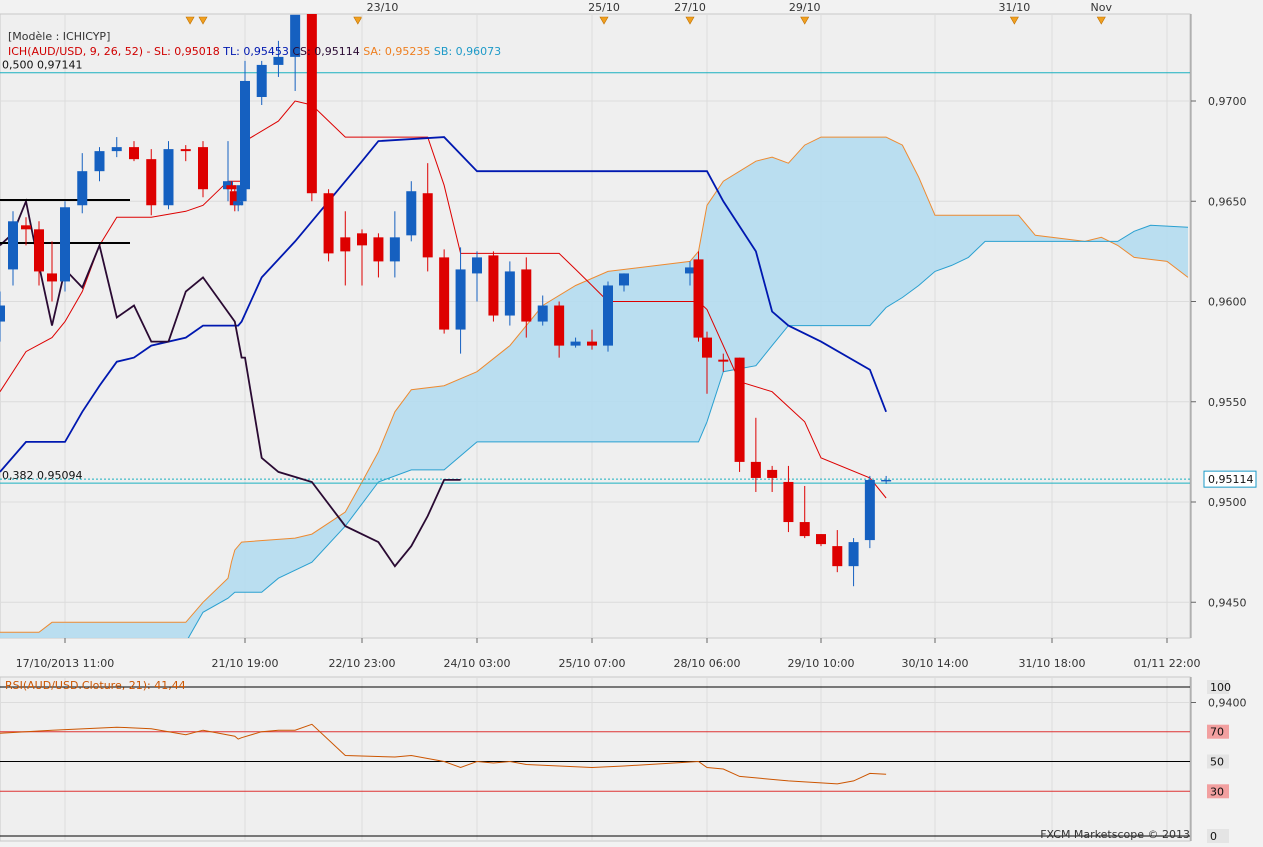 The height and width of the screenshot is (847, 1263). What do you see at coordinates (79, 51) in the screenshot?
I see `legend-entry: ICH(AUD/USD, 9, 26, 52) -` at bounding box center [79, 51].